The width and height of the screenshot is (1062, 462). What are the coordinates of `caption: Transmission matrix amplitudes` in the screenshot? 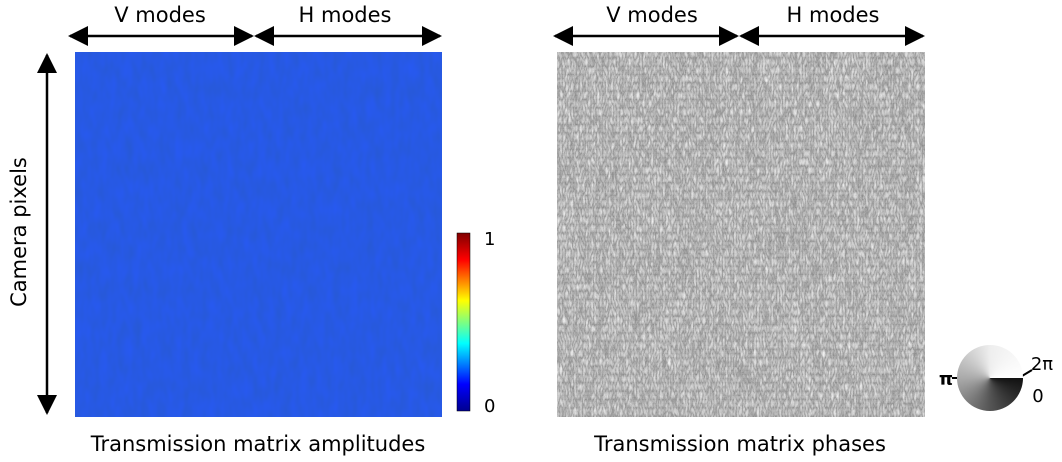 It's located at (258, 444).